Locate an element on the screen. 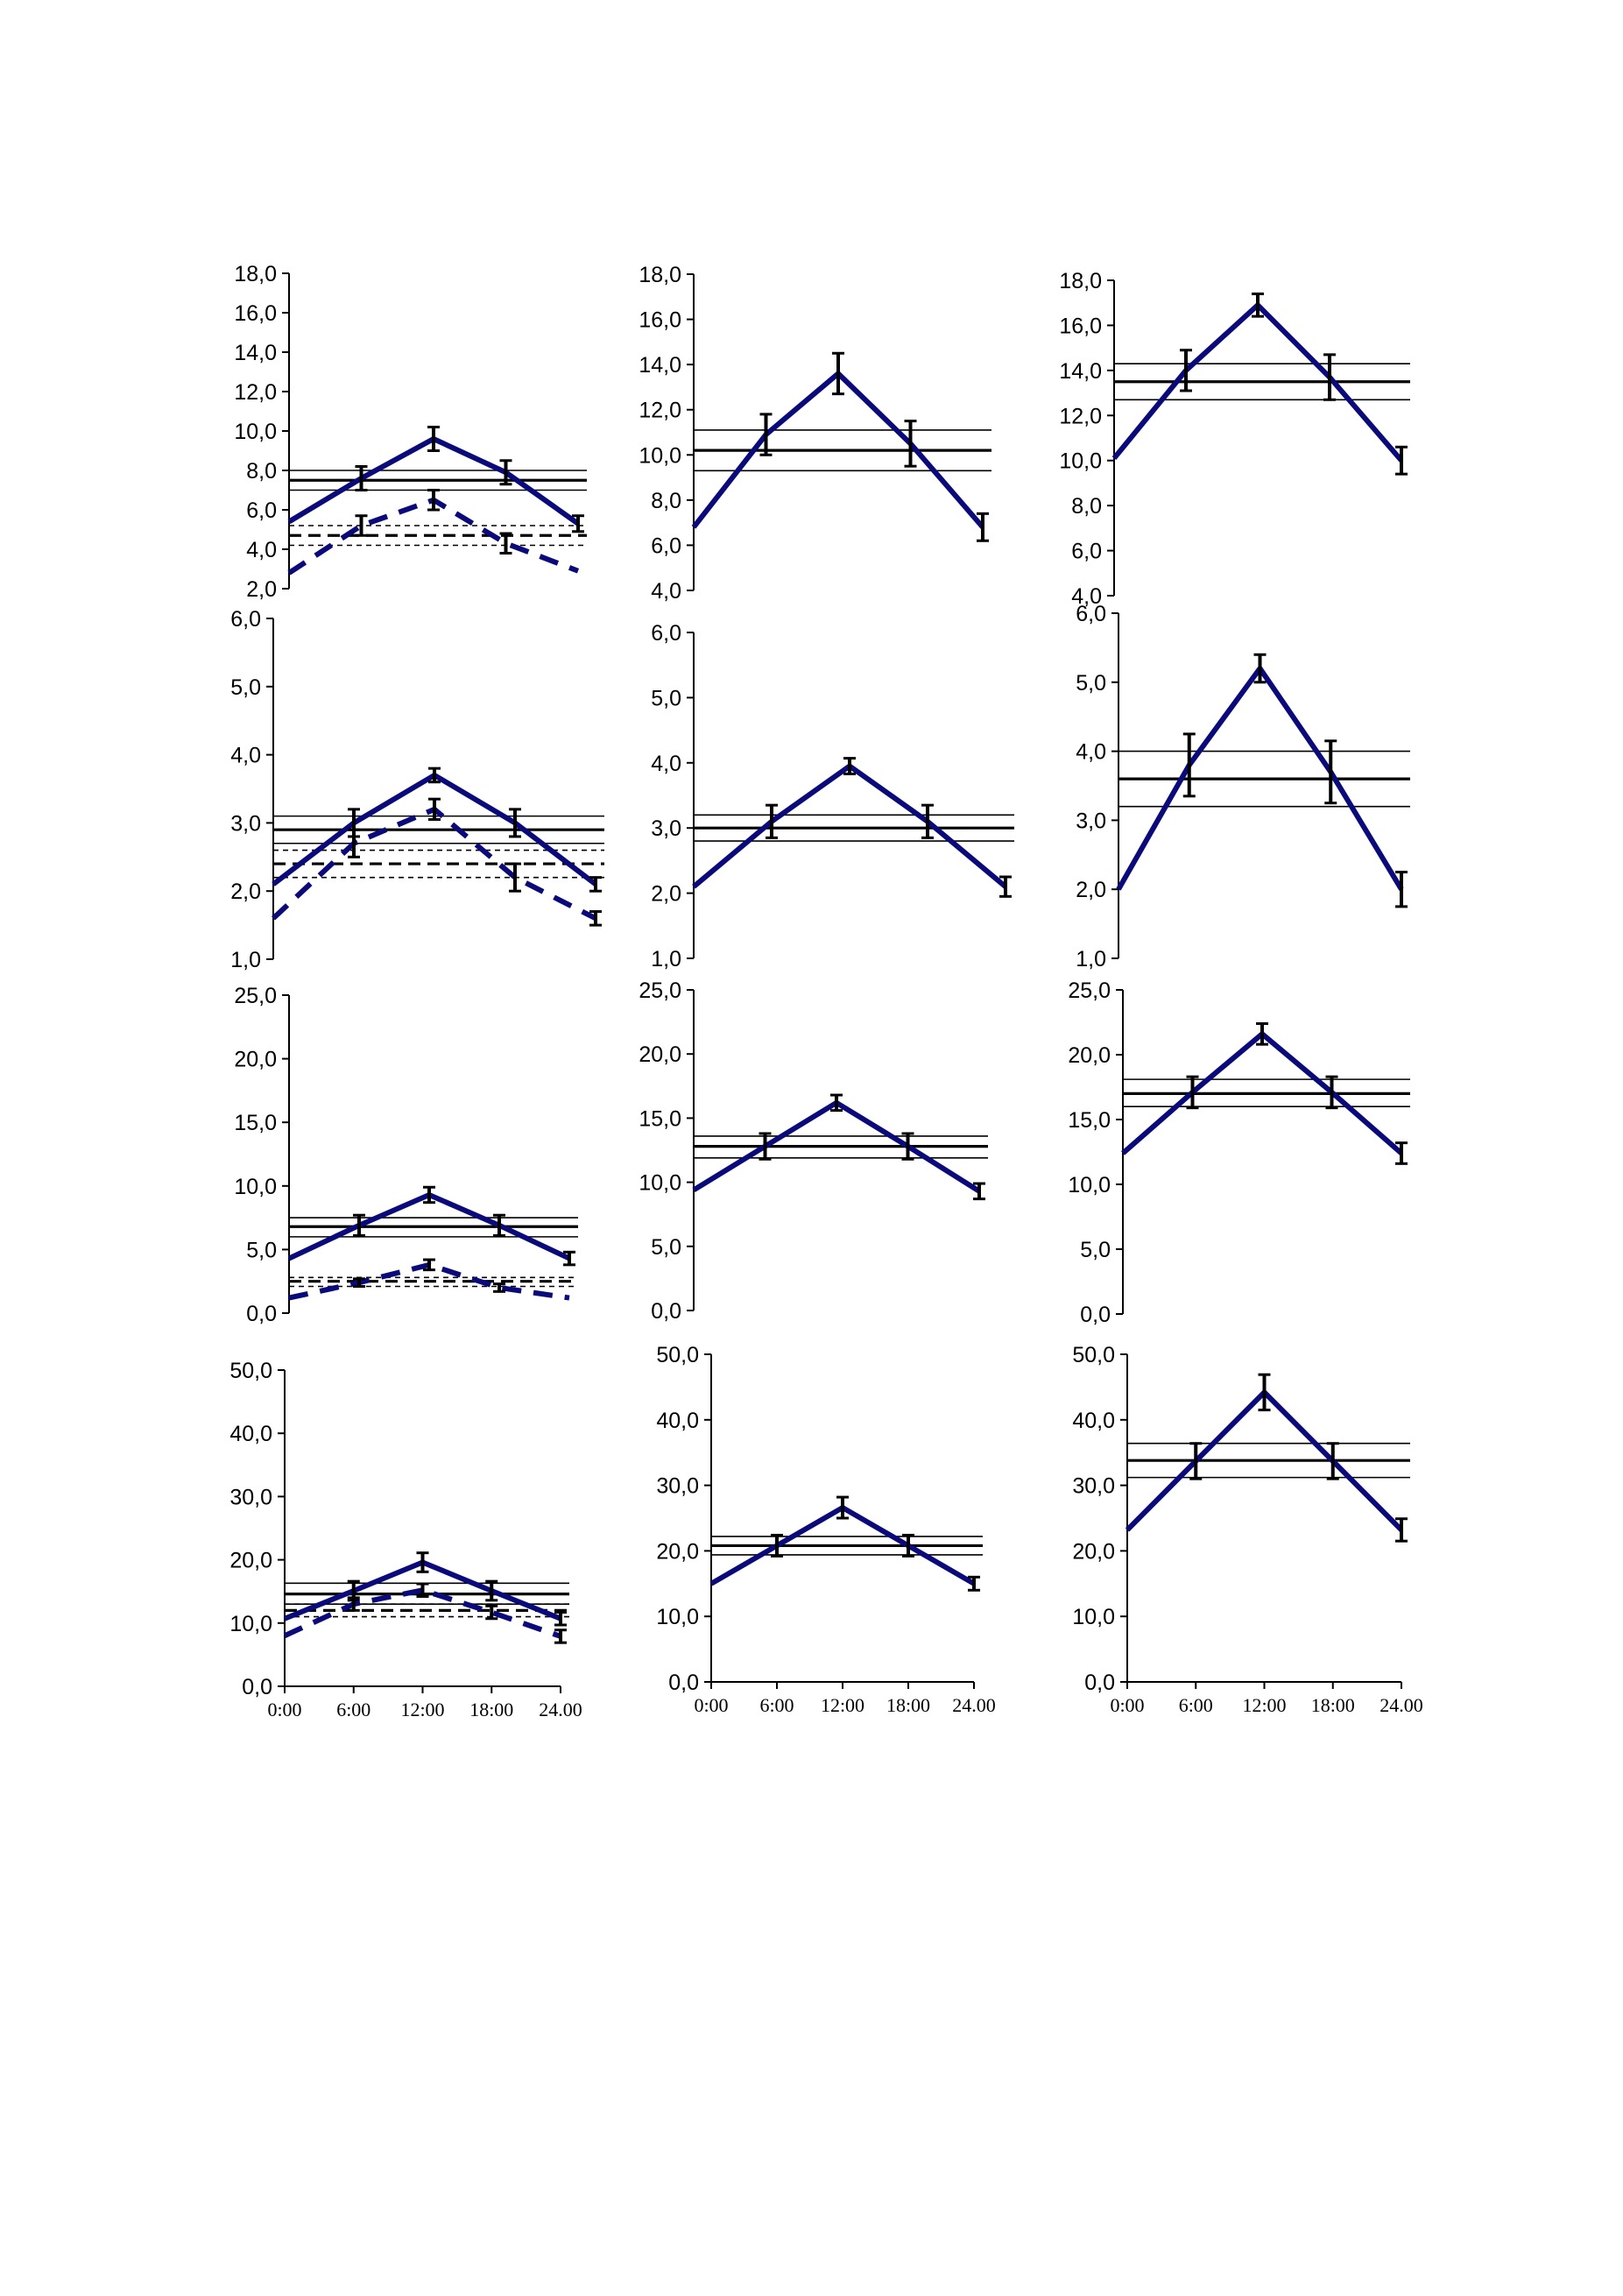  chart-panel-9: 0,0 5,0 10,0 15,0 20,0 25,0 is located at coordinates (1239, 1152).